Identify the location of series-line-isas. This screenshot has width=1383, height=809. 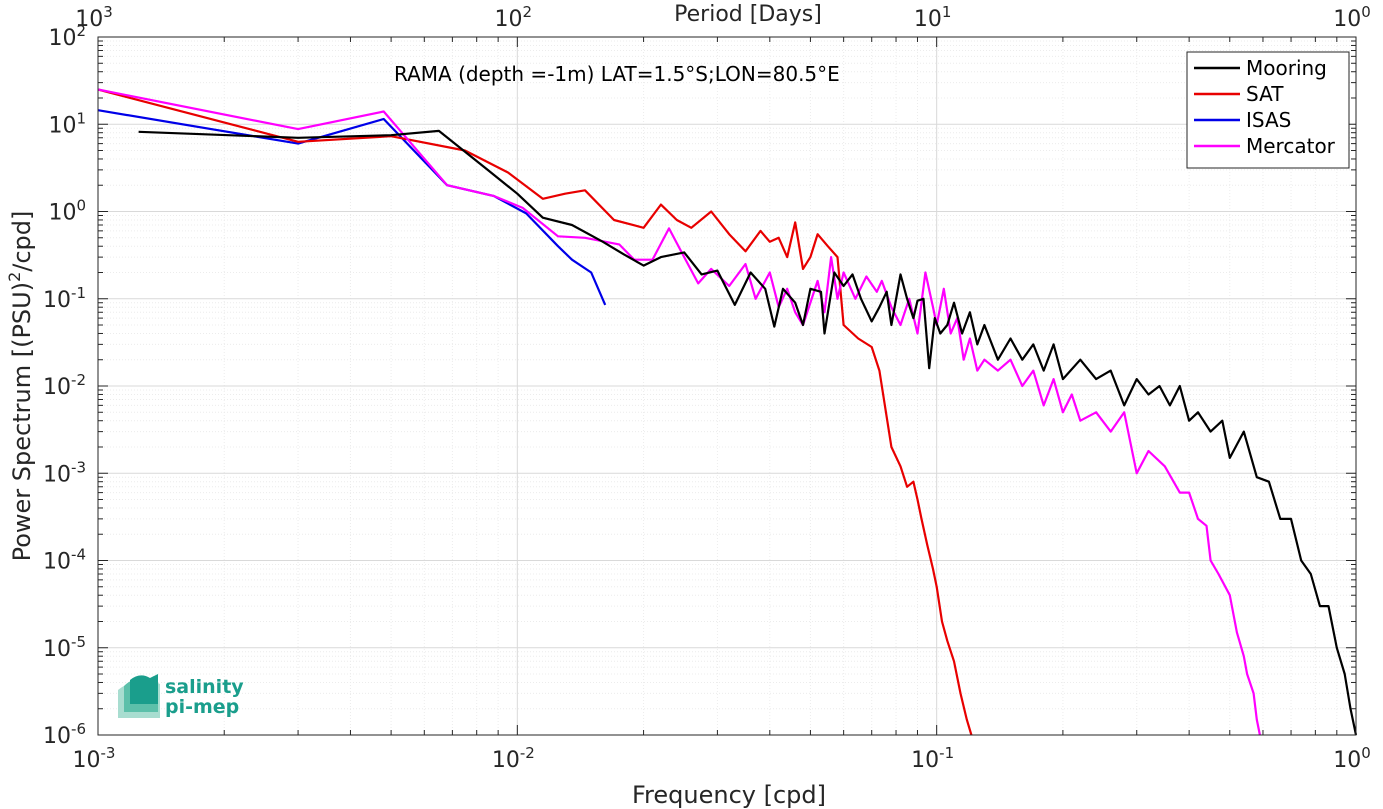
(352, 207).